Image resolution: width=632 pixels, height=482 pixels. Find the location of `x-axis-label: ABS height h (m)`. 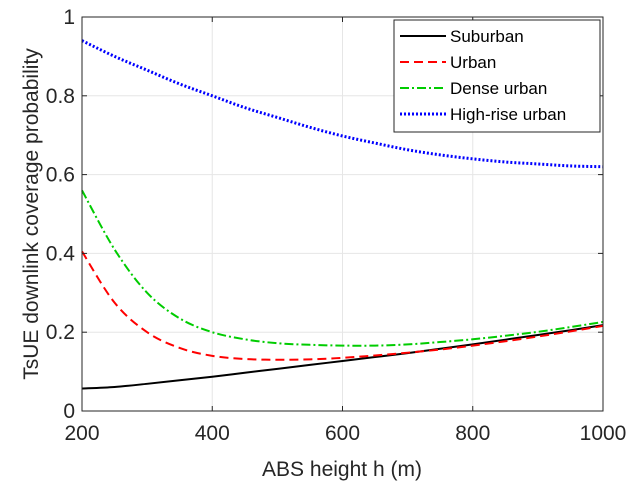

x-axis-label: ABS height h (m) is located at coordinates (342, 469).